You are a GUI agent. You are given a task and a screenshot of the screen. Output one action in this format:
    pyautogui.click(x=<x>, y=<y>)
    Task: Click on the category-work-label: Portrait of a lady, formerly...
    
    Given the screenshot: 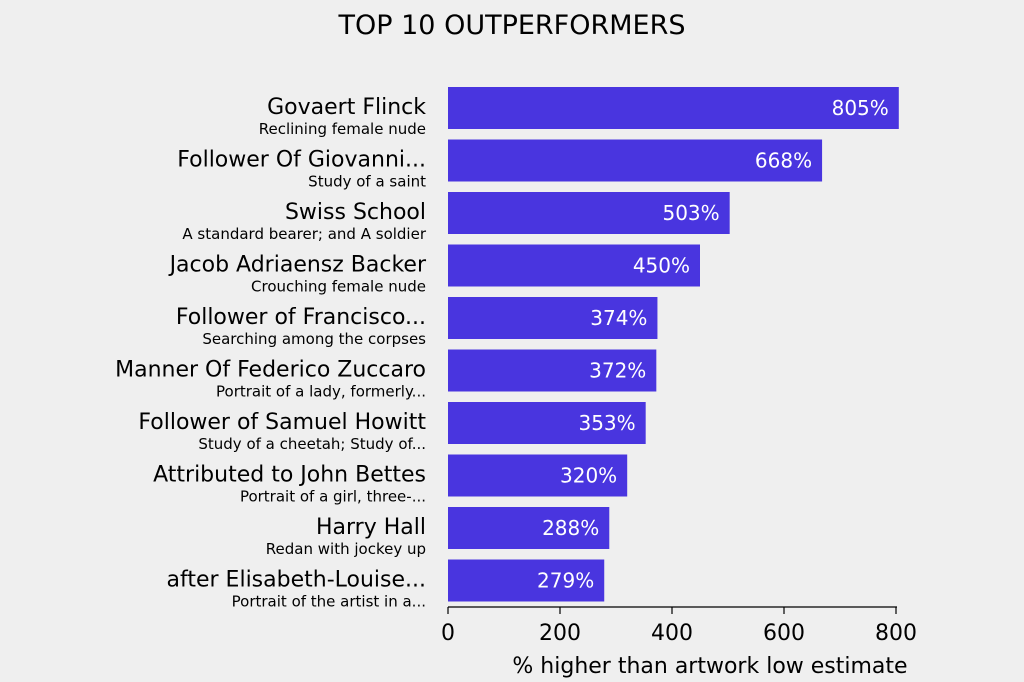 What is the action you would take?
    pyautogui.click(x=321, y=392)
    